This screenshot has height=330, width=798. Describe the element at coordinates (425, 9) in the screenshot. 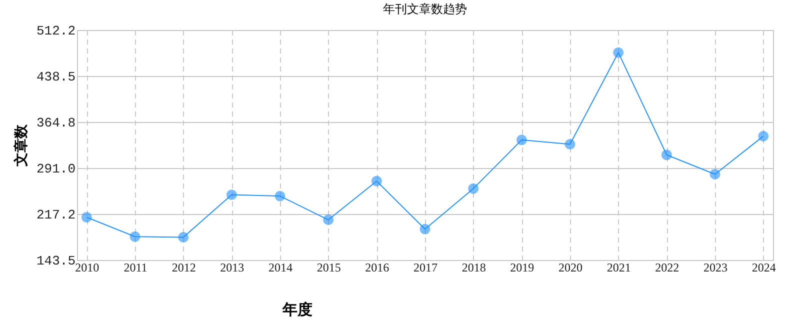

I see `chart-title: 年刊文章数趋势` at that location.